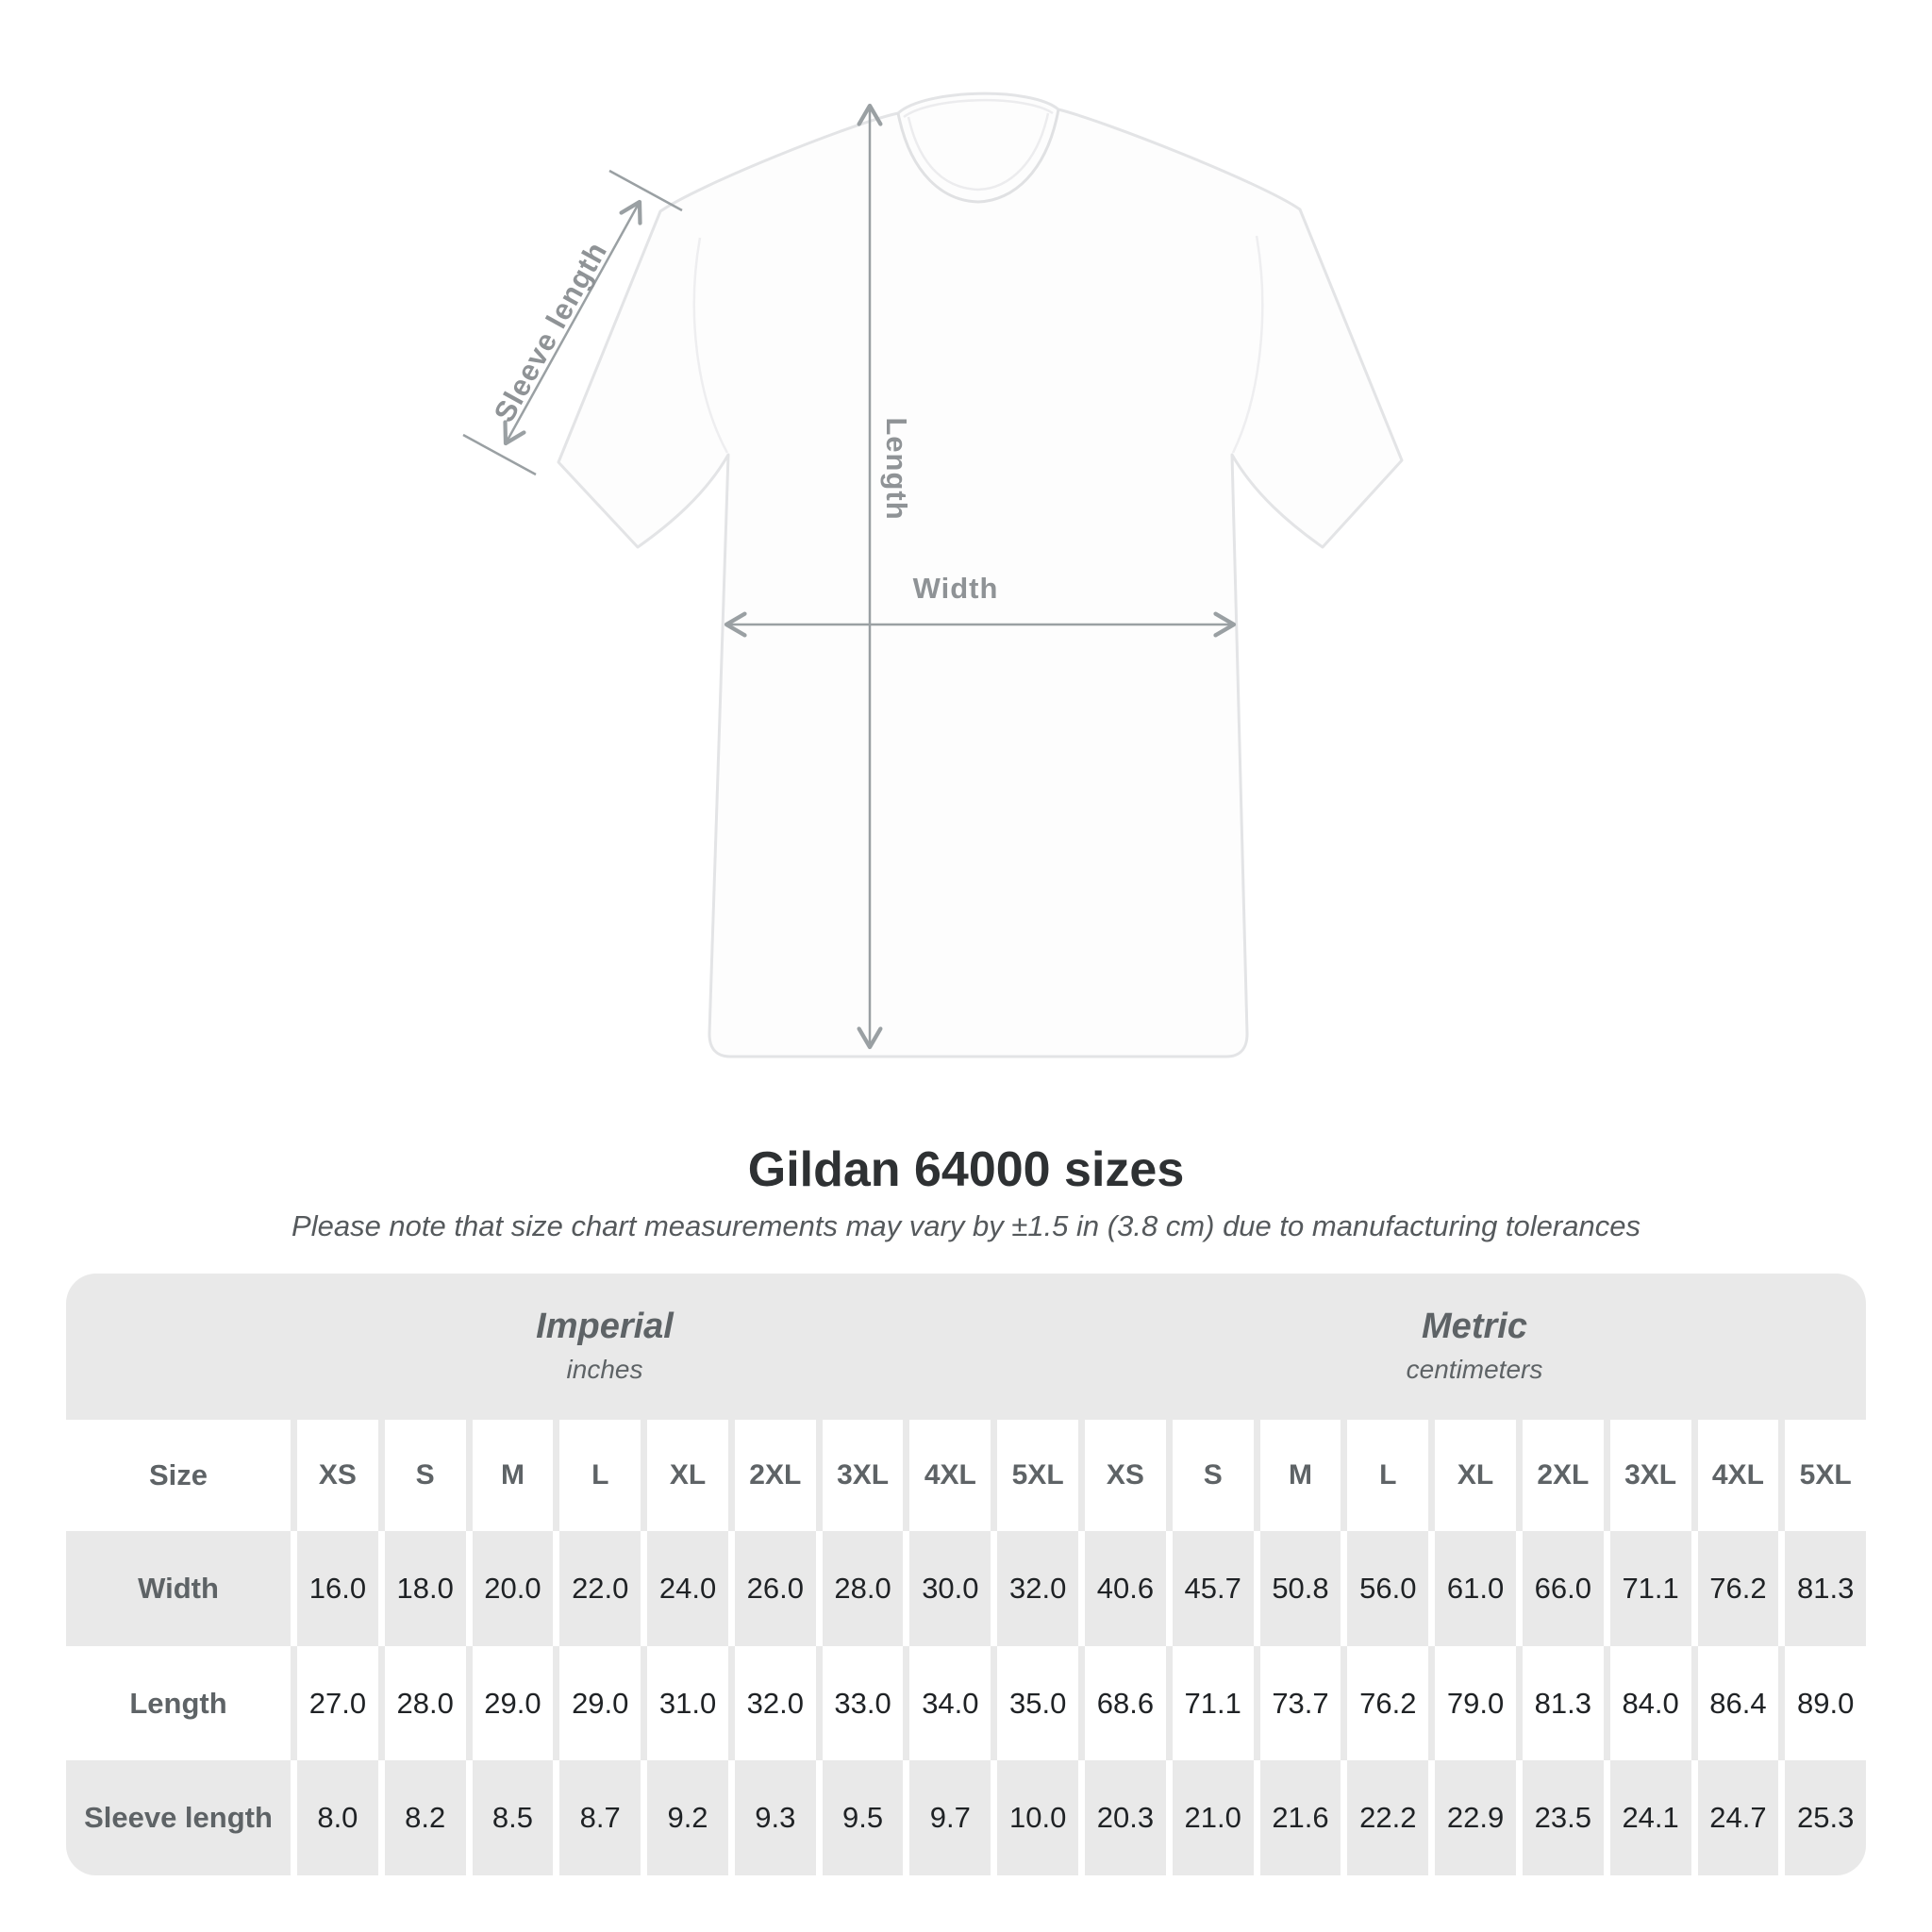 Image resolution: width=1932 pixels, height=1932 pixels. What do you see at coordinates (1213, 1589) in the screenshot?
I see `table-cell: 45.7` at bounding box center [1213, 1589].